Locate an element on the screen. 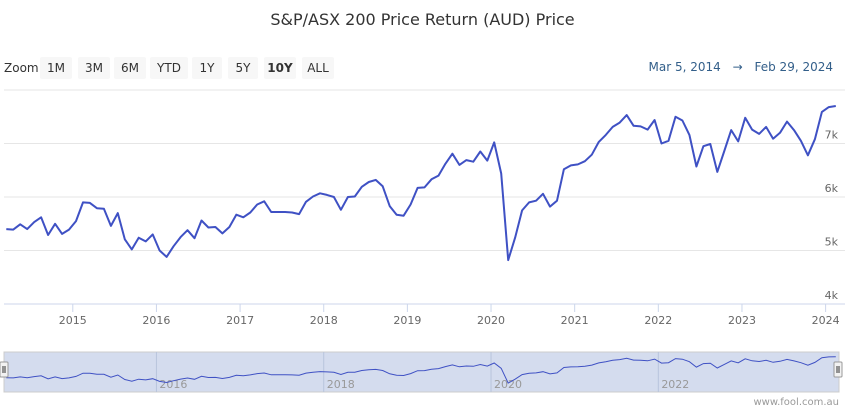 This screenshot has width=845, height=412. zoom-button-5y: 5Y is located at coordinates (243, 68).